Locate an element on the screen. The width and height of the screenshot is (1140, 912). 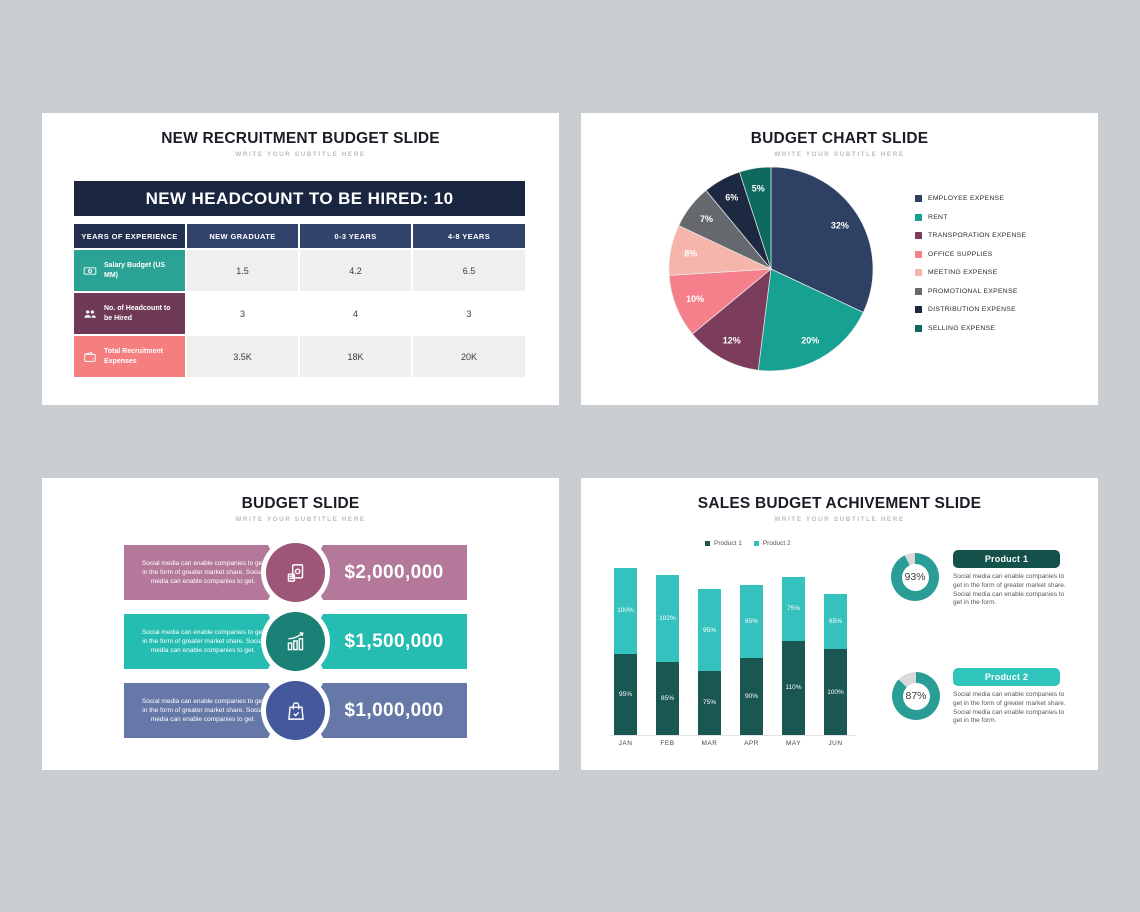
legend-label: EMPLOYEE EXPENSE is located at coordinates (966, 198).